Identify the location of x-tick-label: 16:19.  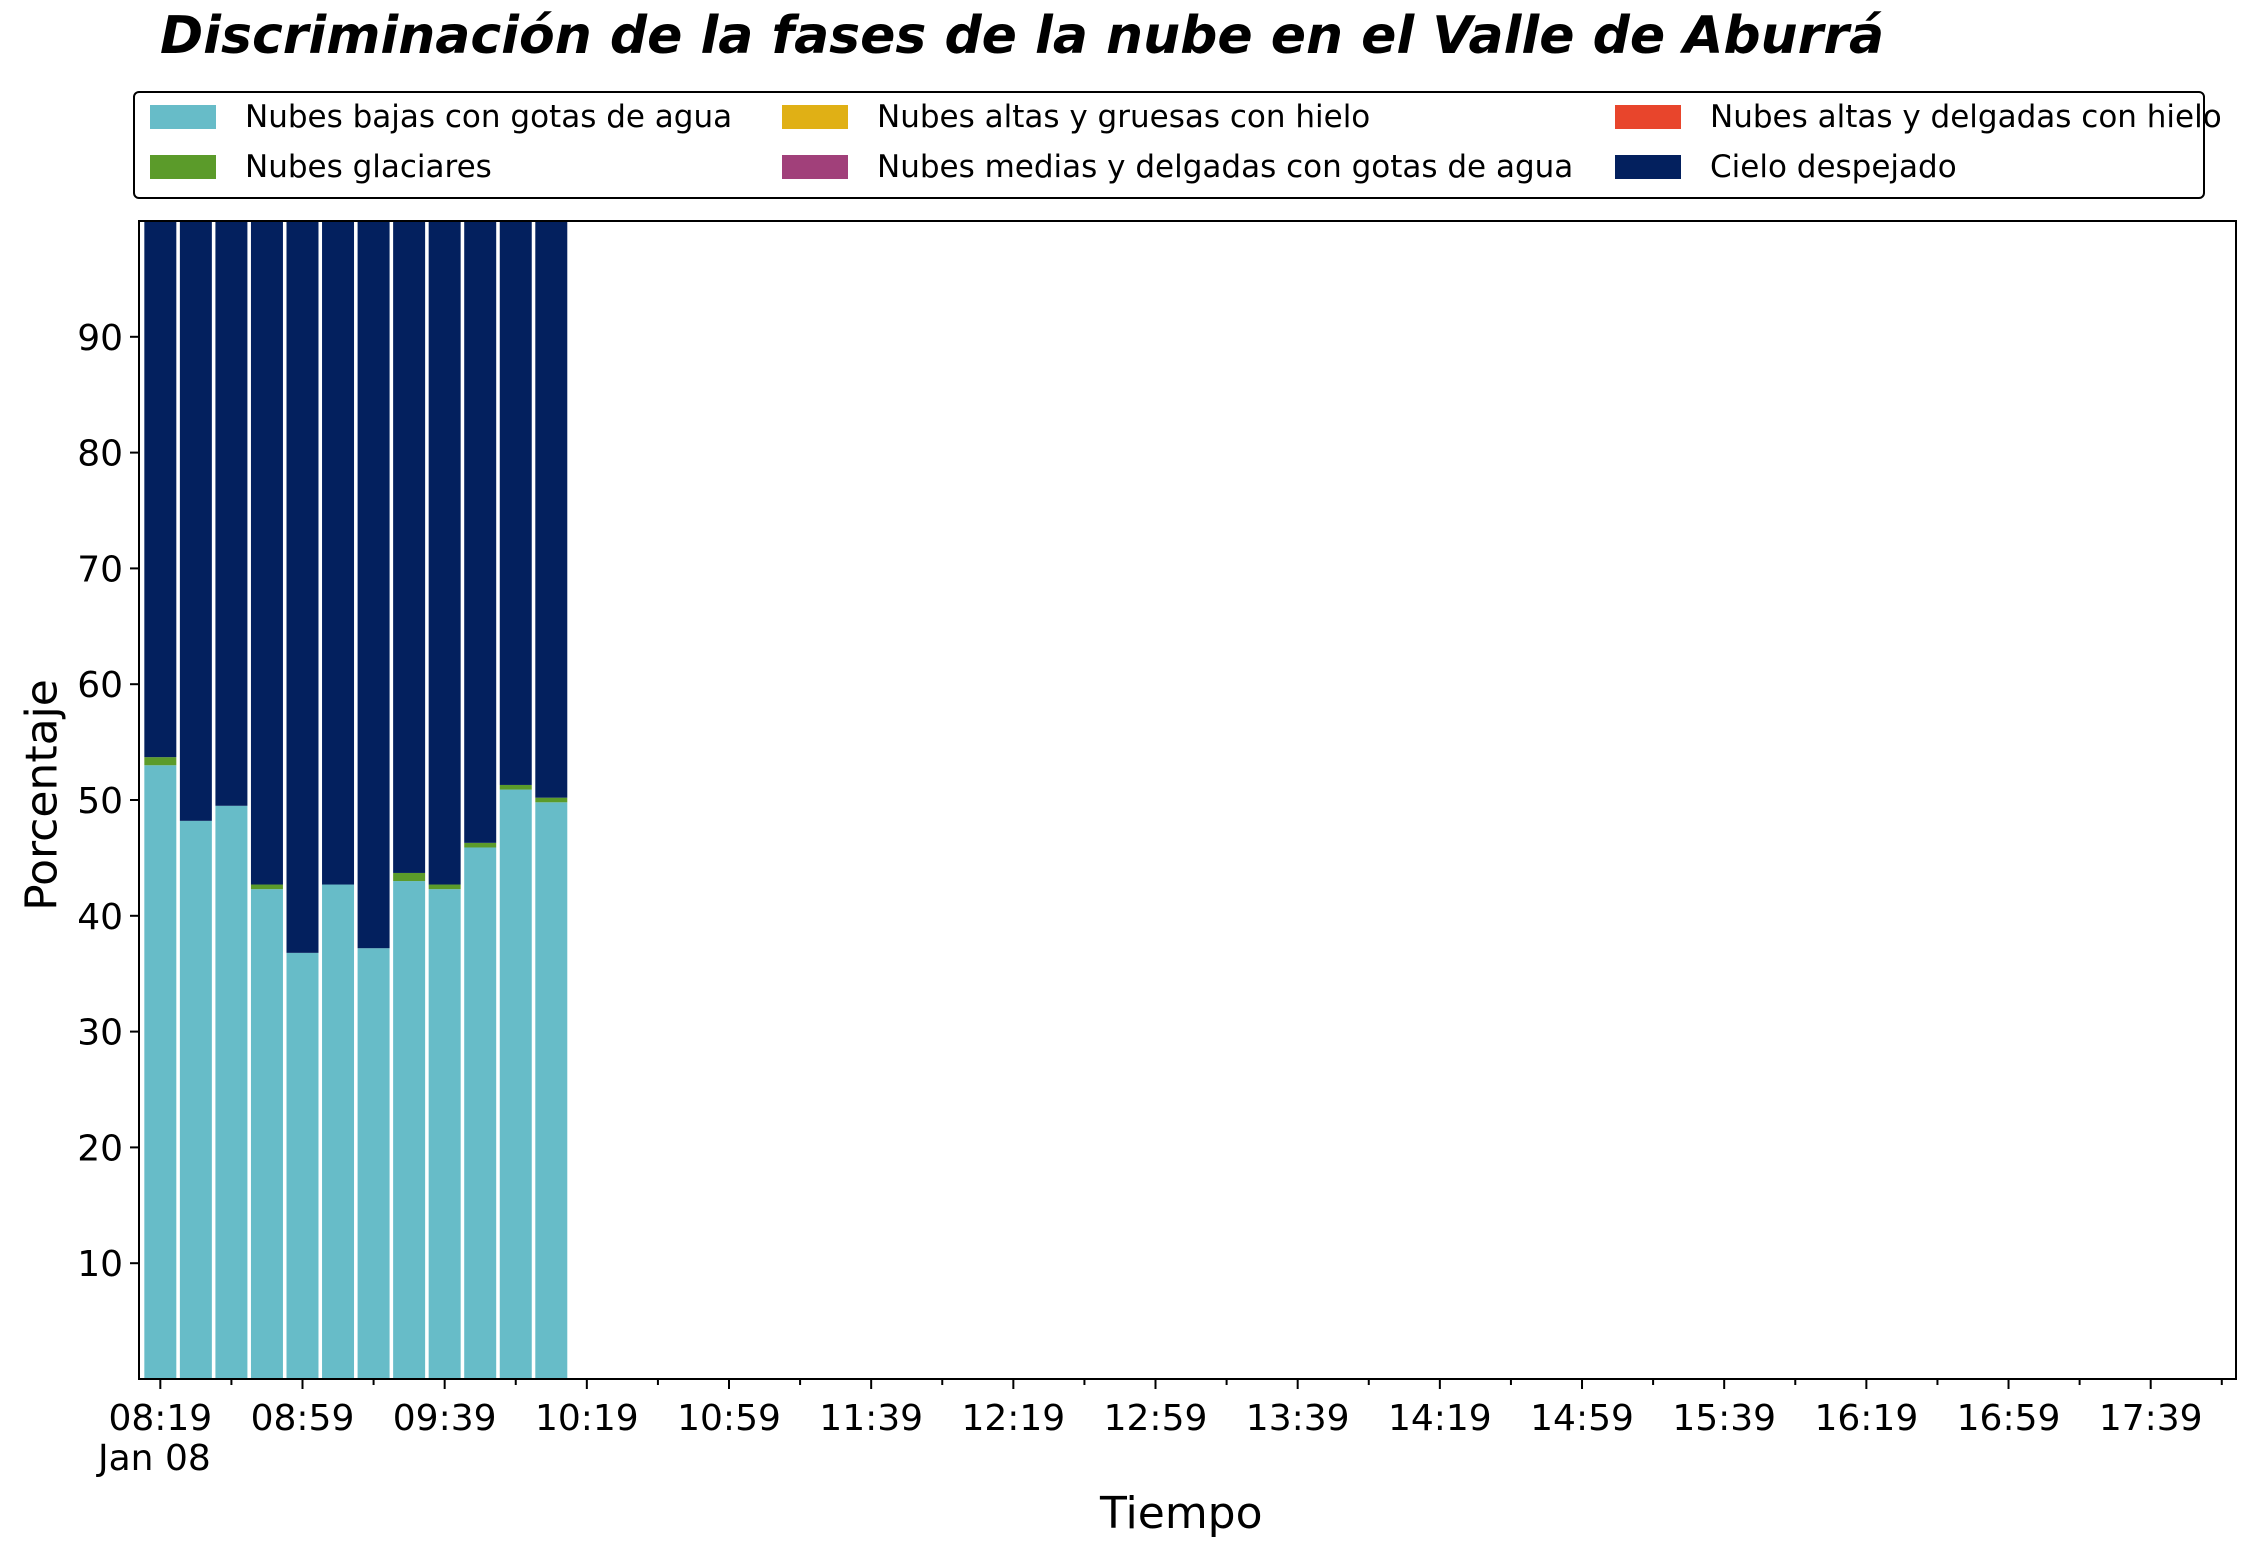
(1866, 1418).